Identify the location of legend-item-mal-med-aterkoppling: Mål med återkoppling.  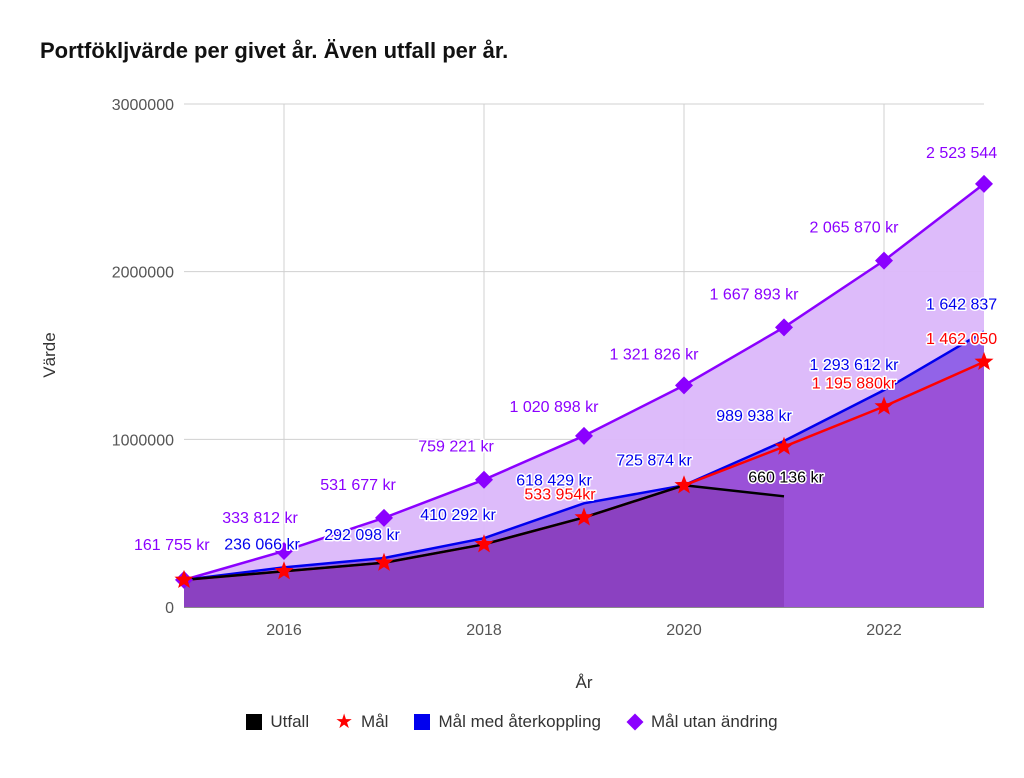
(507, 722).